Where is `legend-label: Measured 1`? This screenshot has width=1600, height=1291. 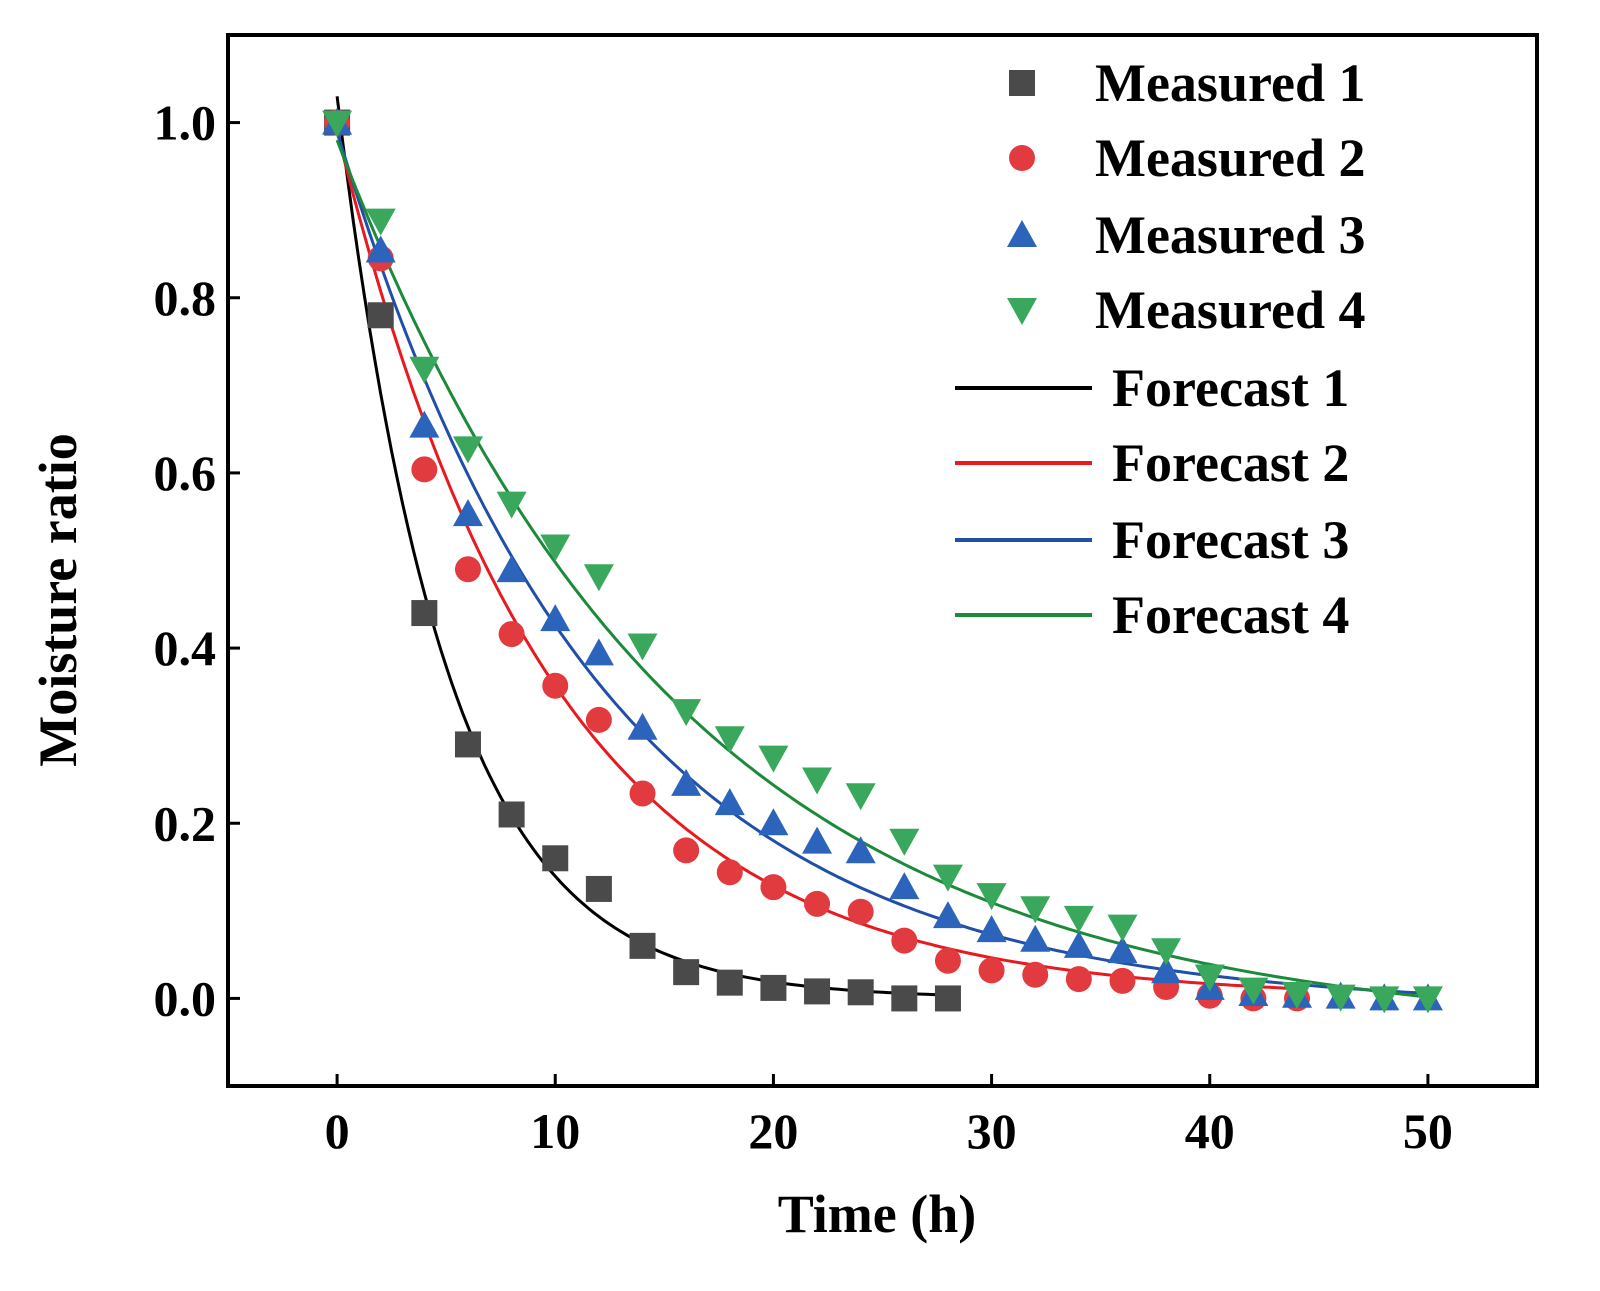 legend-label: Measured 1 is located at coordinates (1230, 83).